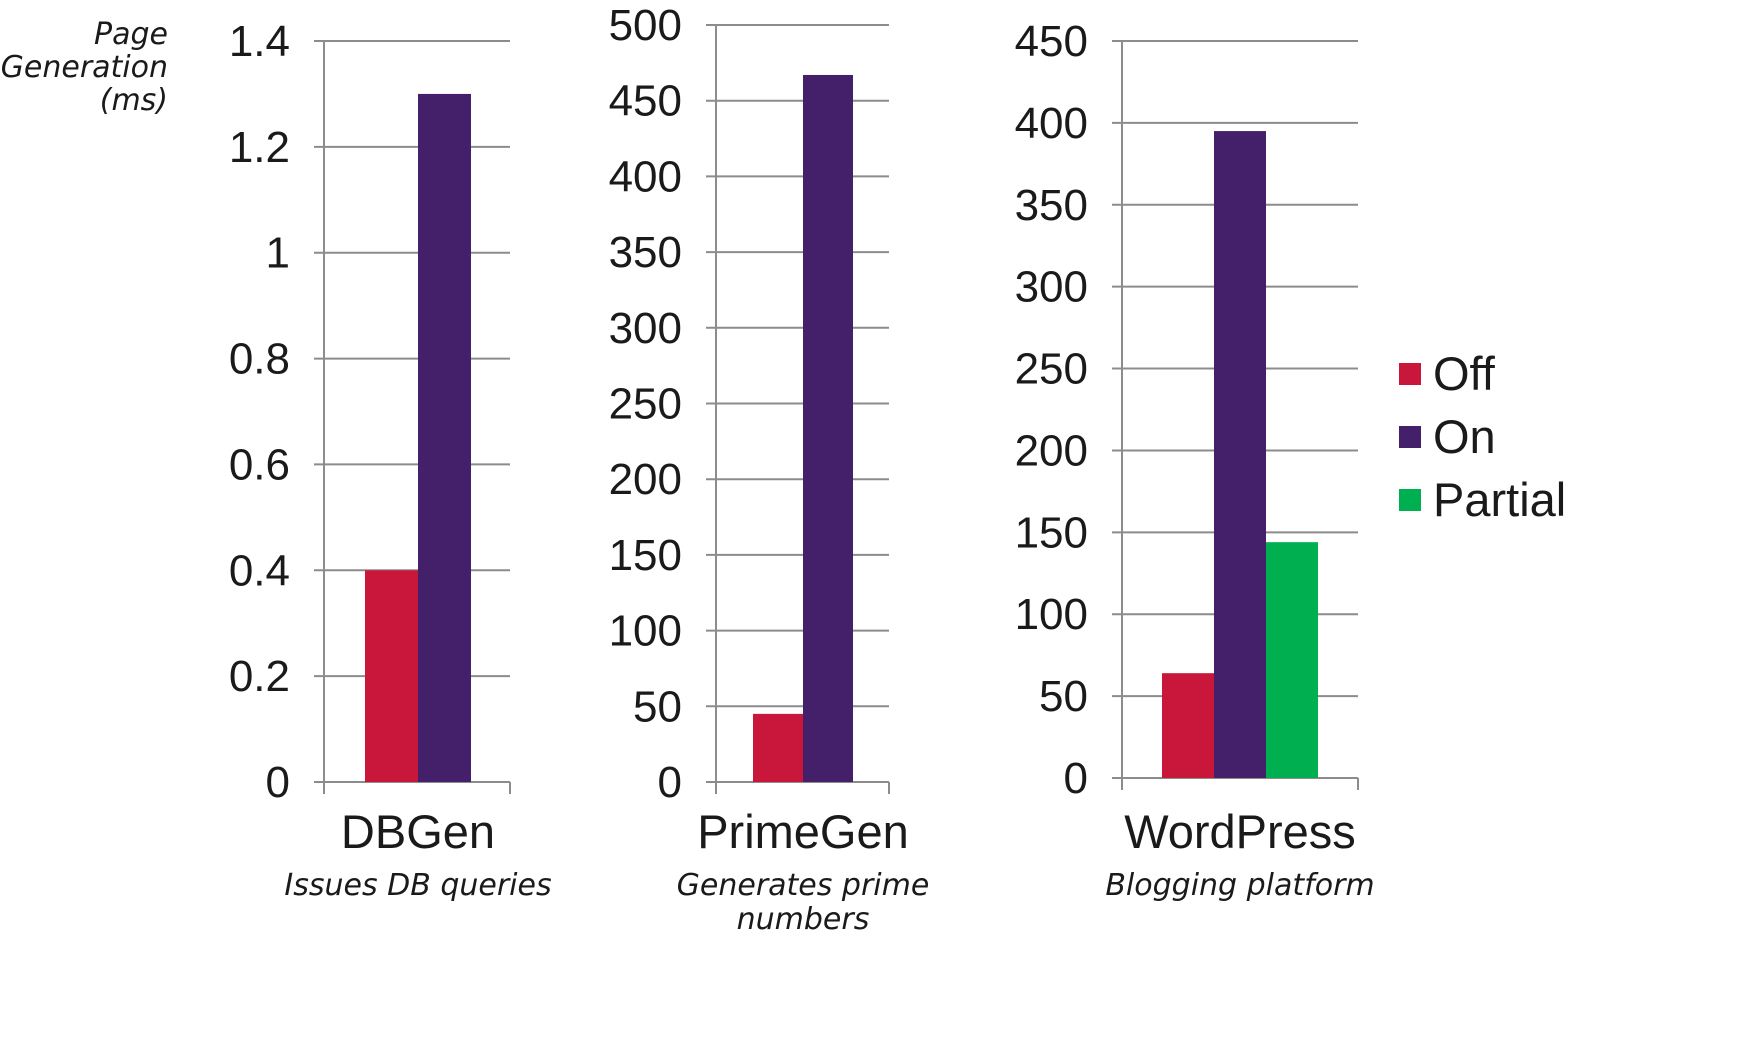 The width and height of the screenshot is (1755, 1041). I want to click on y-axis-label: Page Generation (ms), so click(84, 67).